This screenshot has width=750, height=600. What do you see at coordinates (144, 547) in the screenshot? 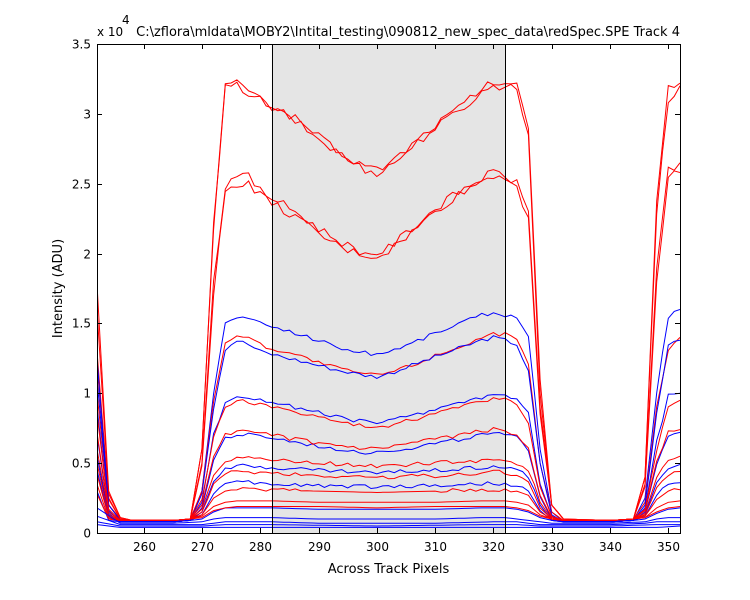
I see `x-tick-label: 260` at bounding box center [144, 547].